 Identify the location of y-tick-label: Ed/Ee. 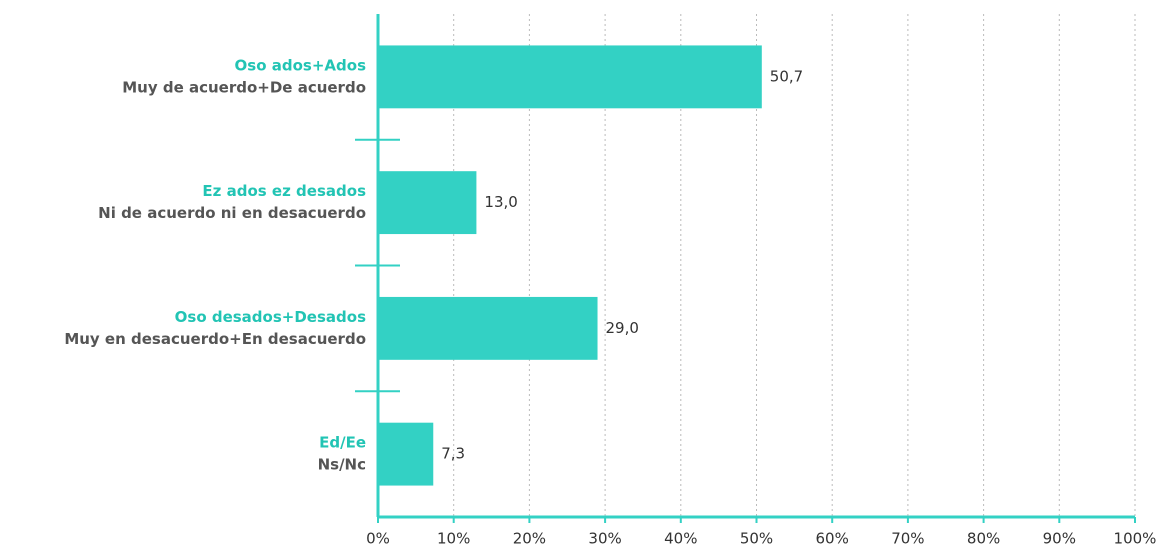
(342, 443).